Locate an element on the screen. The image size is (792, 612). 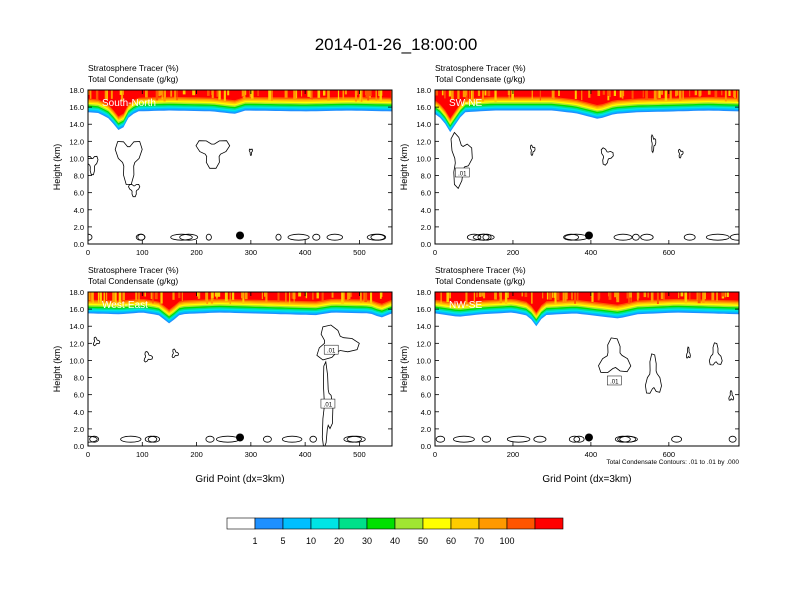
y-tick-label: 12.0 is located at coordinates (423, 343).